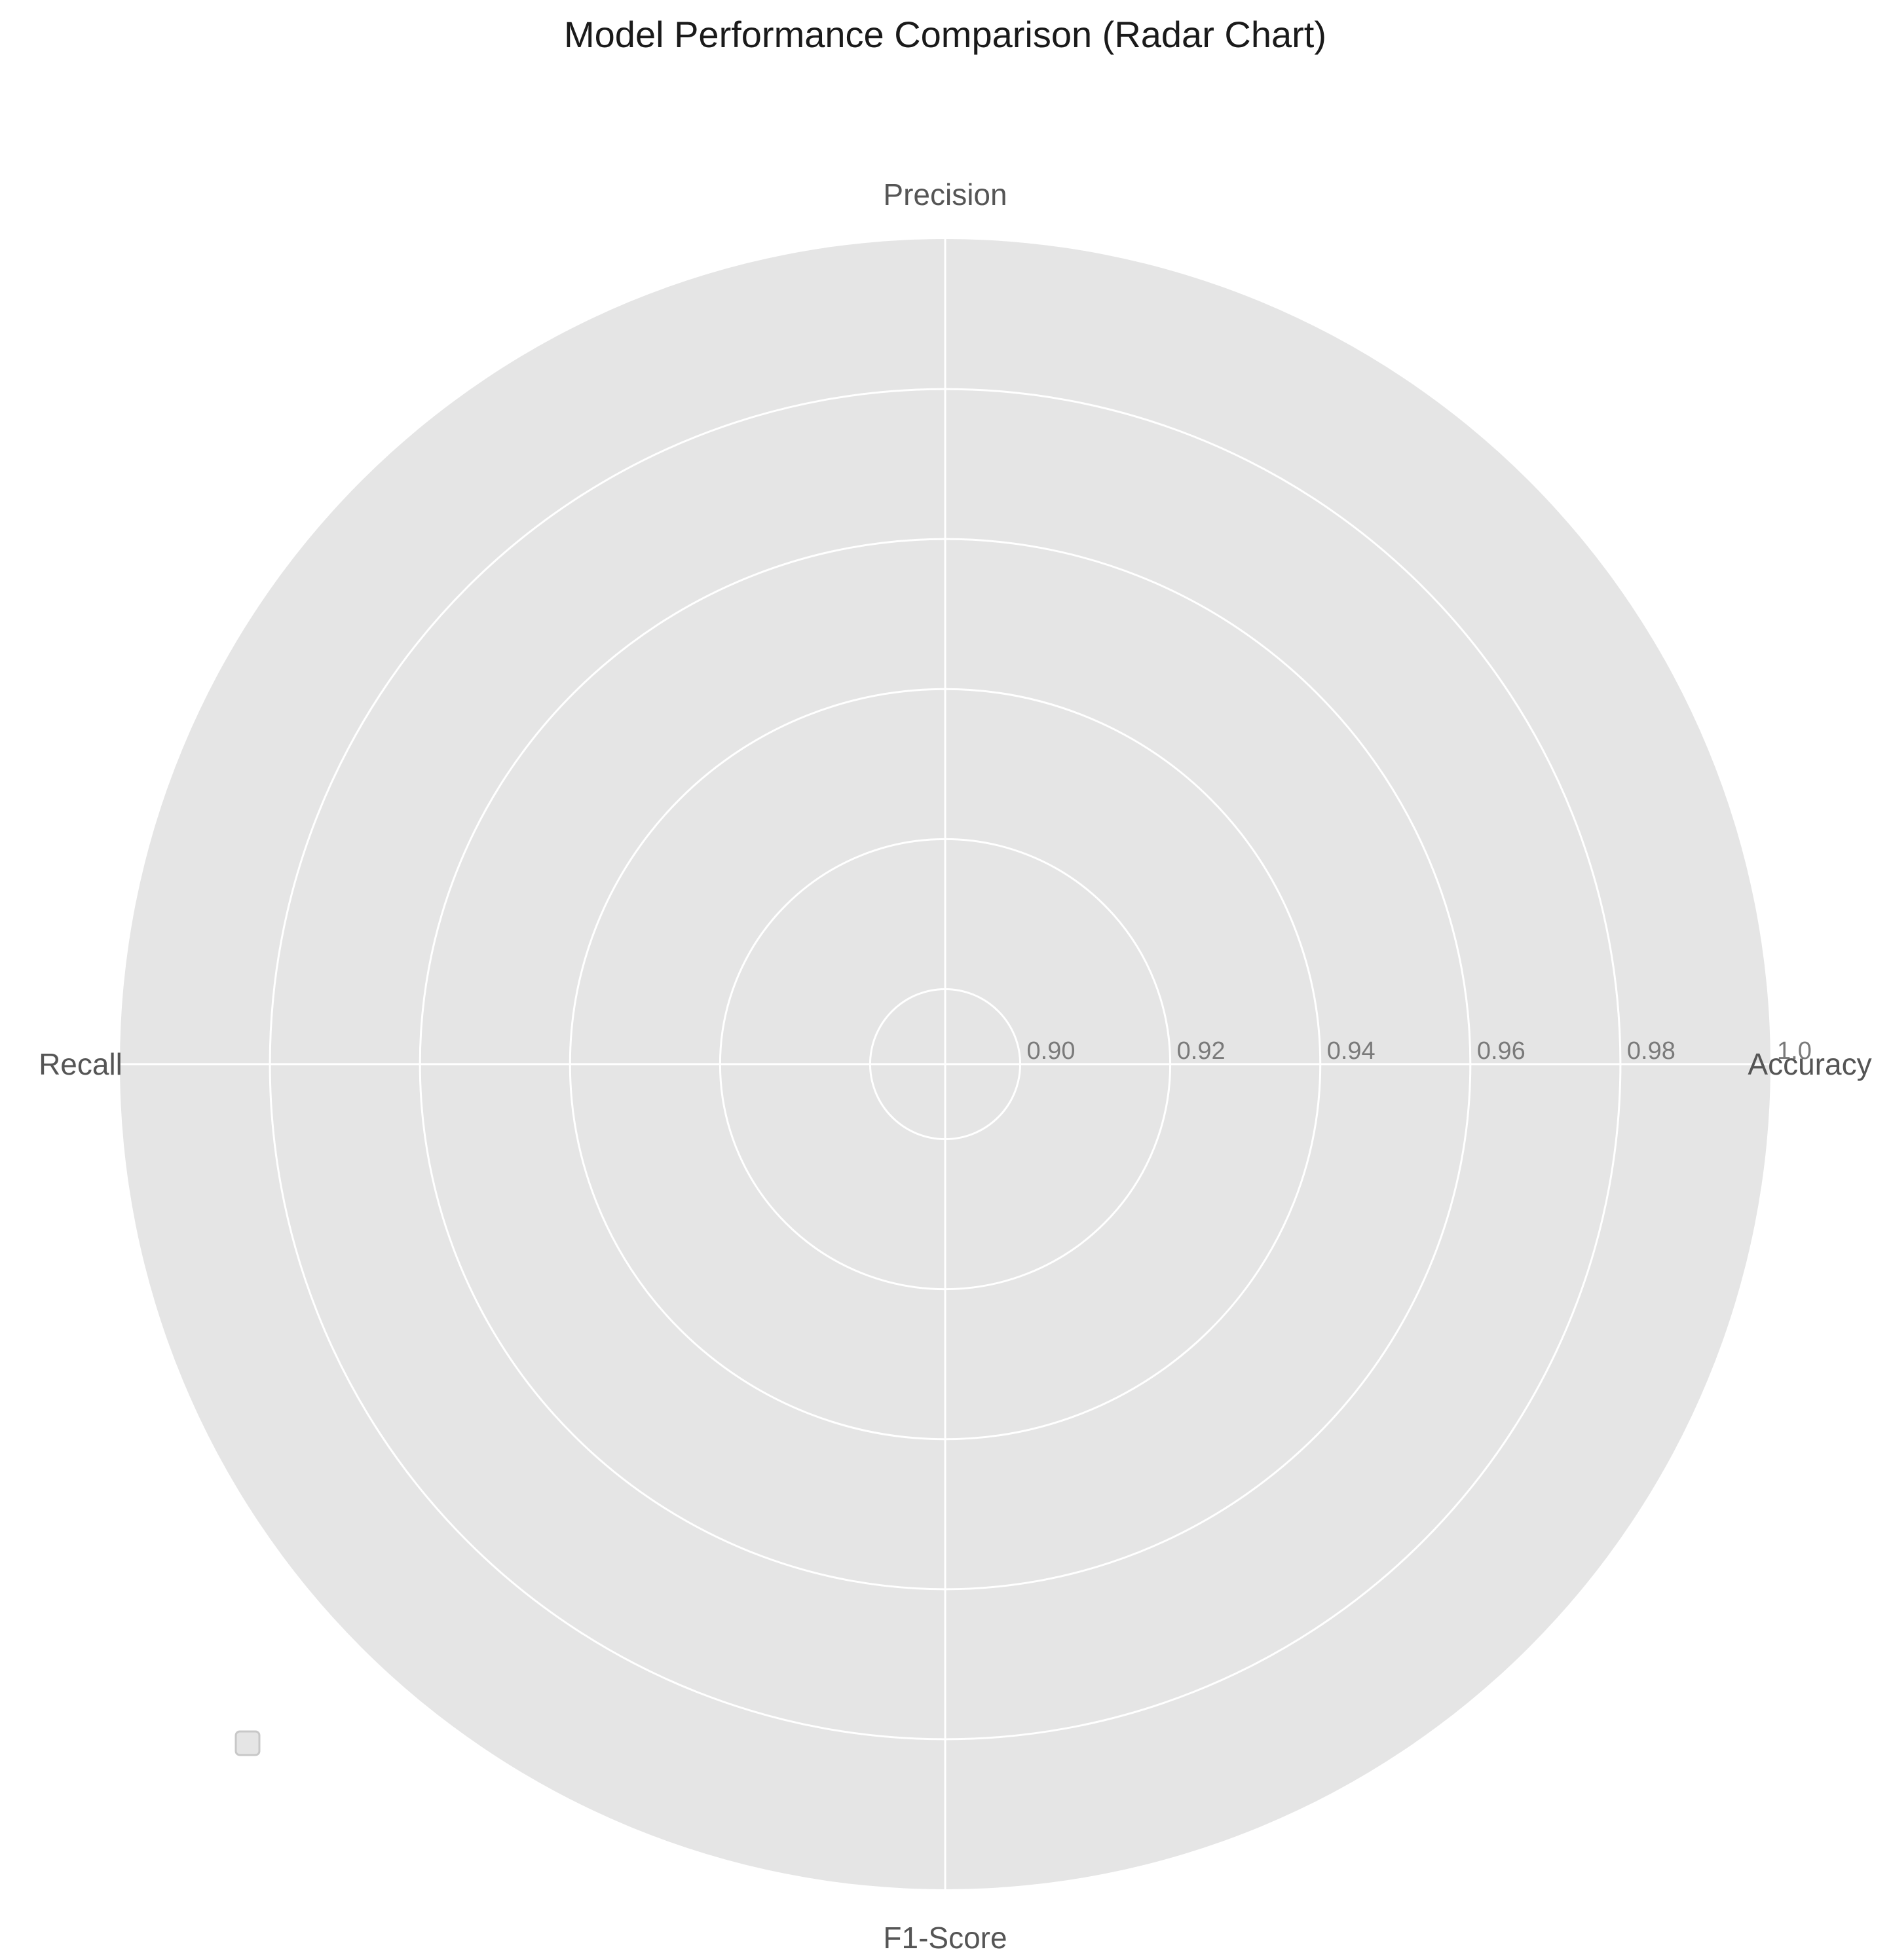 The image size is (1891, 1960). Describe the element at coordinates (80, 1064) in the screenshot. I see `category-label-recall: Recall` at that location.